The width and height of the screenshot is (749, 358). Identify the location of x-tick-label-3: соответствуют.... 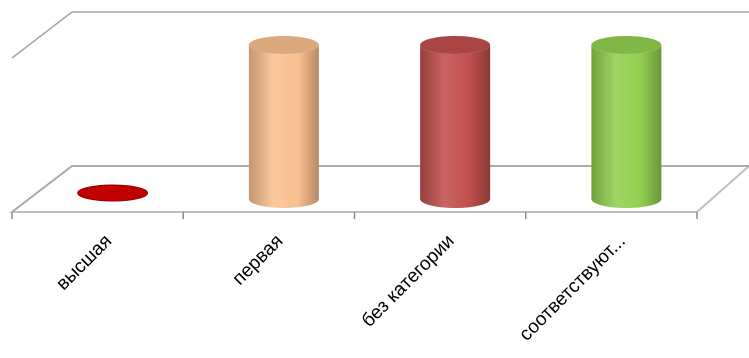
(572, 288).